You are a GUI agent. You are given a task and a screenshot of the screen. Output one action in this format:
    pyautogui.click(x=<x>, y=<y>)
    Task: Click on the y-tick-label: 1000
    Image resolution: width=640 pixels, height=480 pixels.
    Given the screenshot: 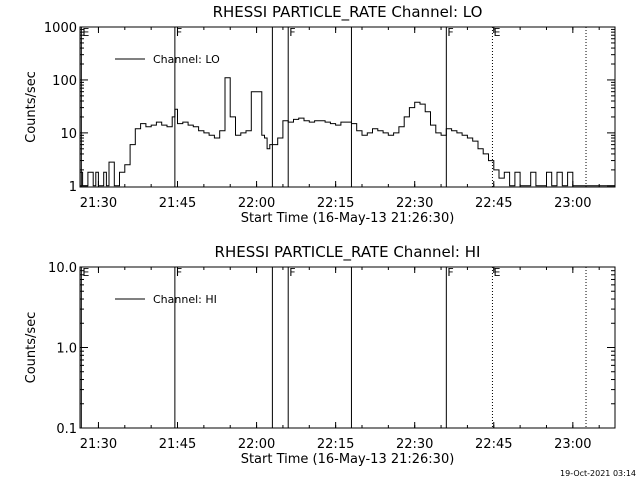 What is the action you would take?
    pyautogui.click(x=60, y=28)
    